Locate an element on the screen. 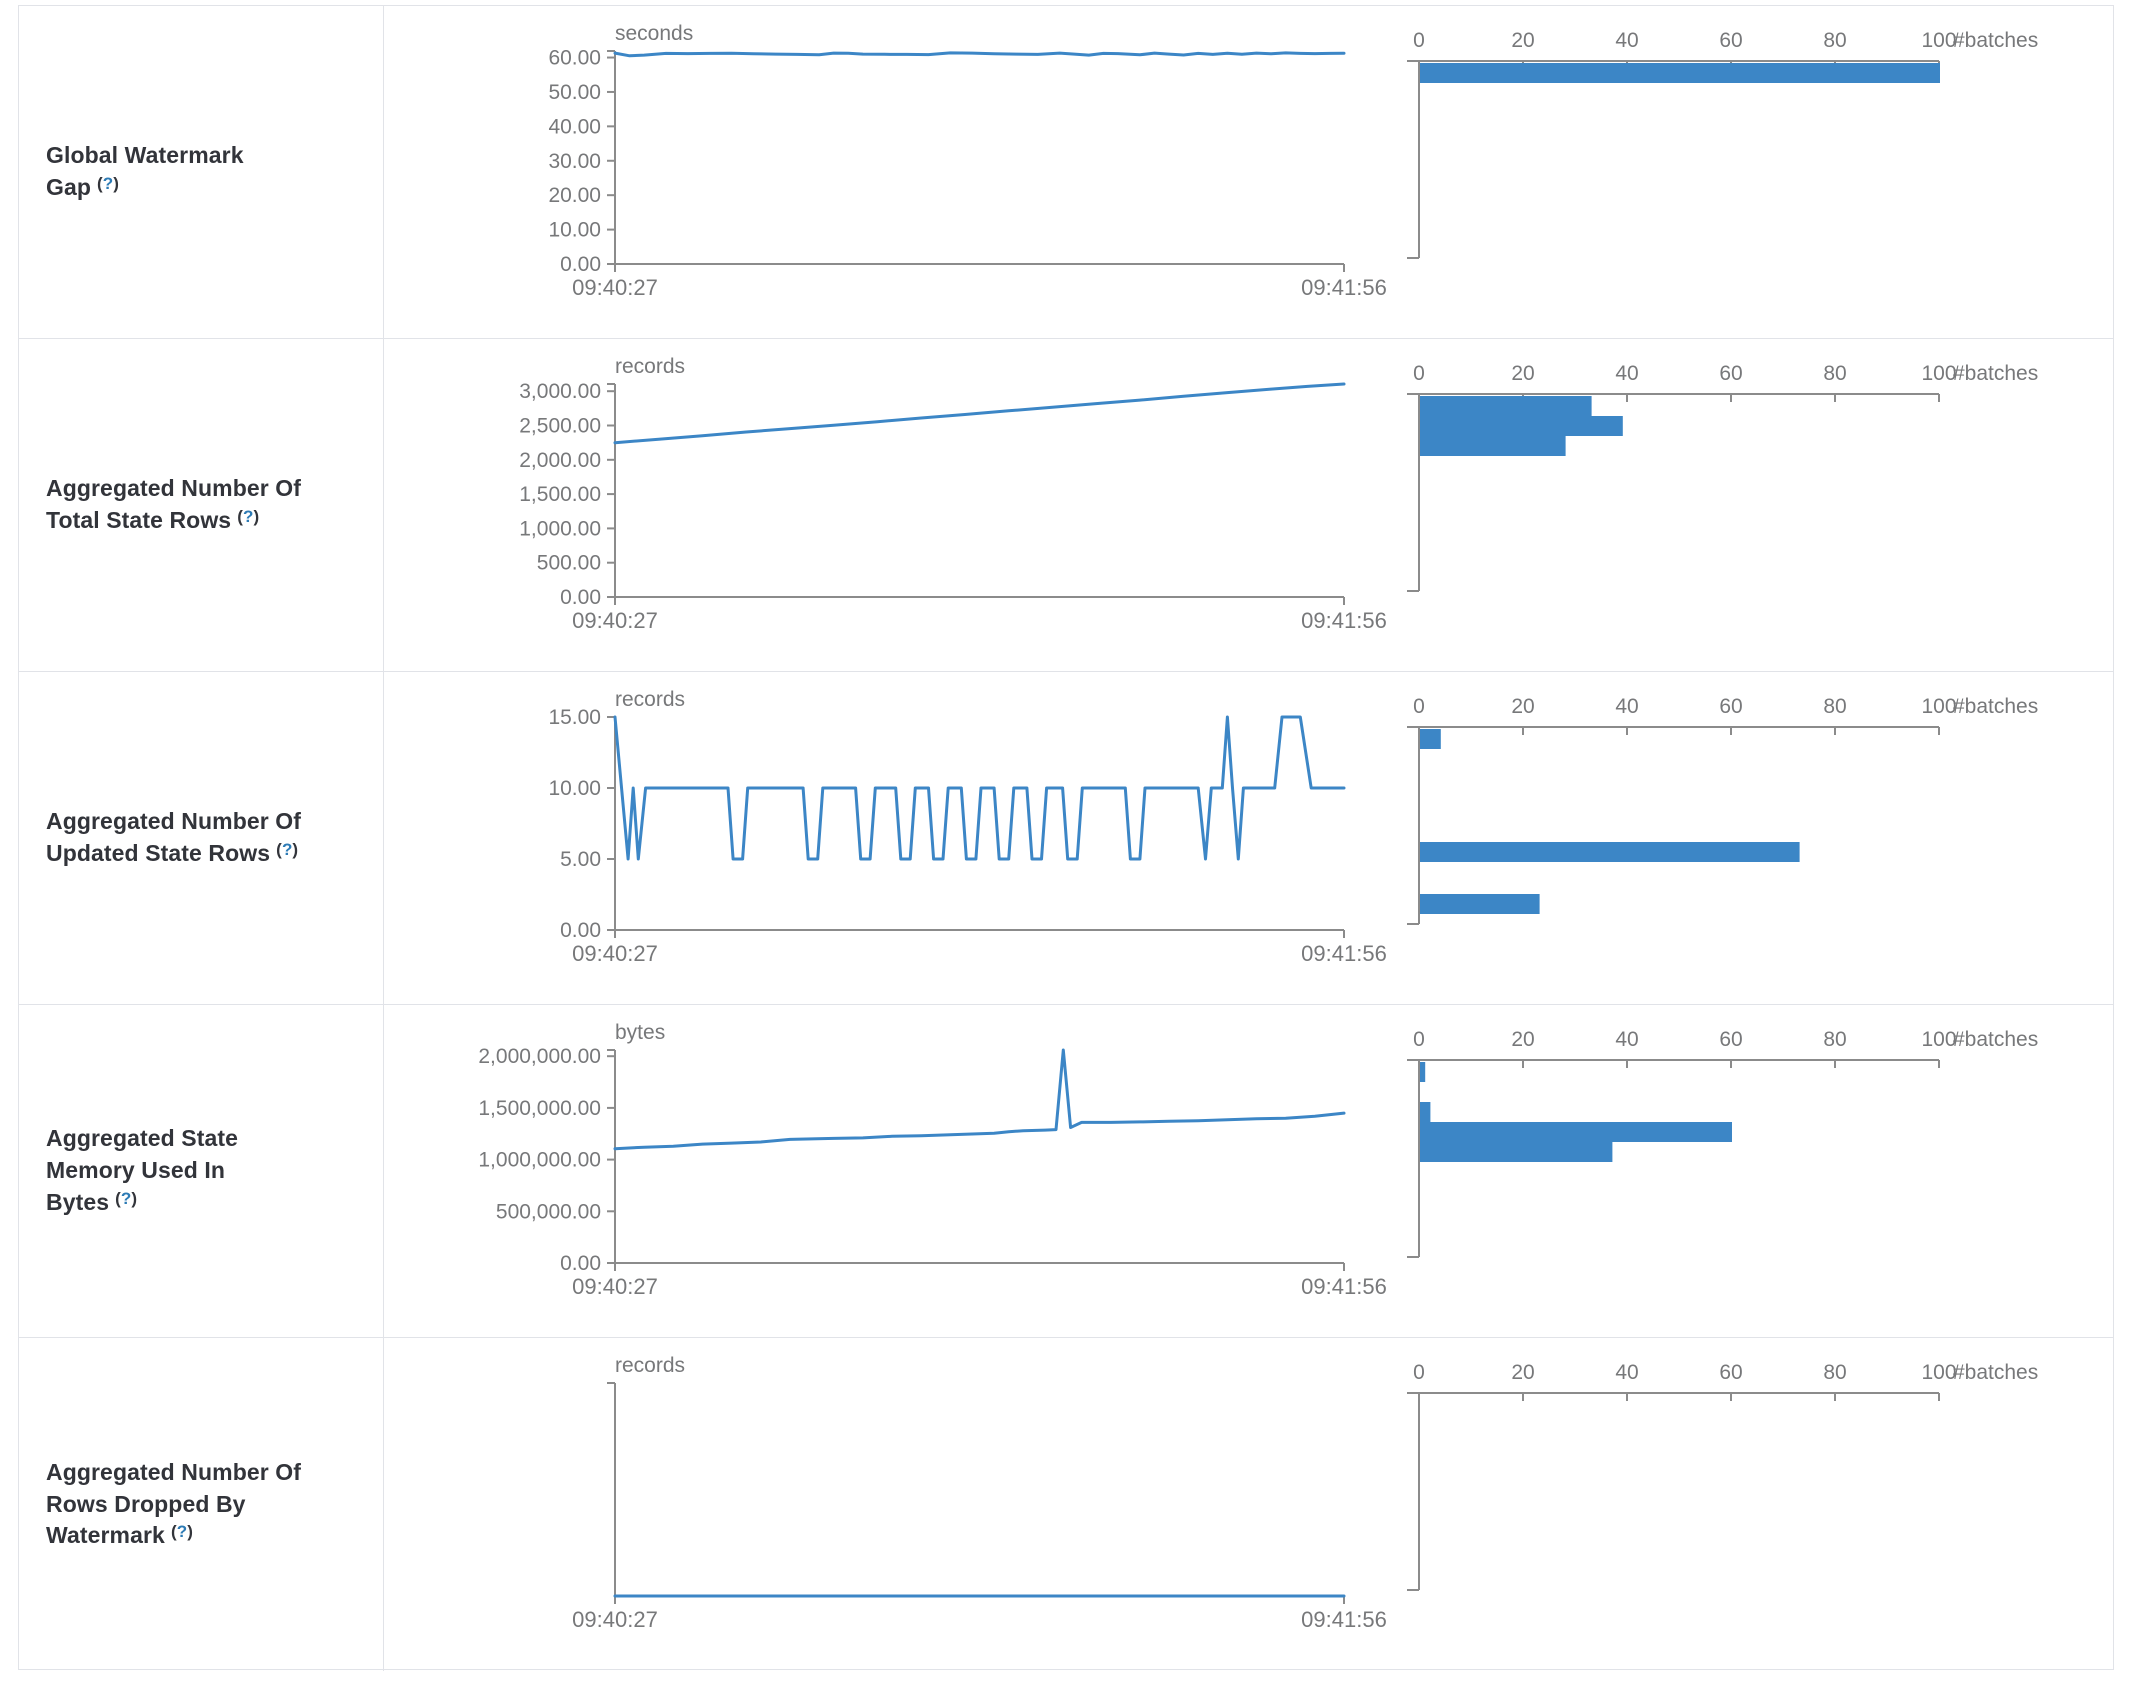 The height and width of the screenshot is (1686, 2132). y-tick-label: 30.00 is located at coordinates (574, 161).